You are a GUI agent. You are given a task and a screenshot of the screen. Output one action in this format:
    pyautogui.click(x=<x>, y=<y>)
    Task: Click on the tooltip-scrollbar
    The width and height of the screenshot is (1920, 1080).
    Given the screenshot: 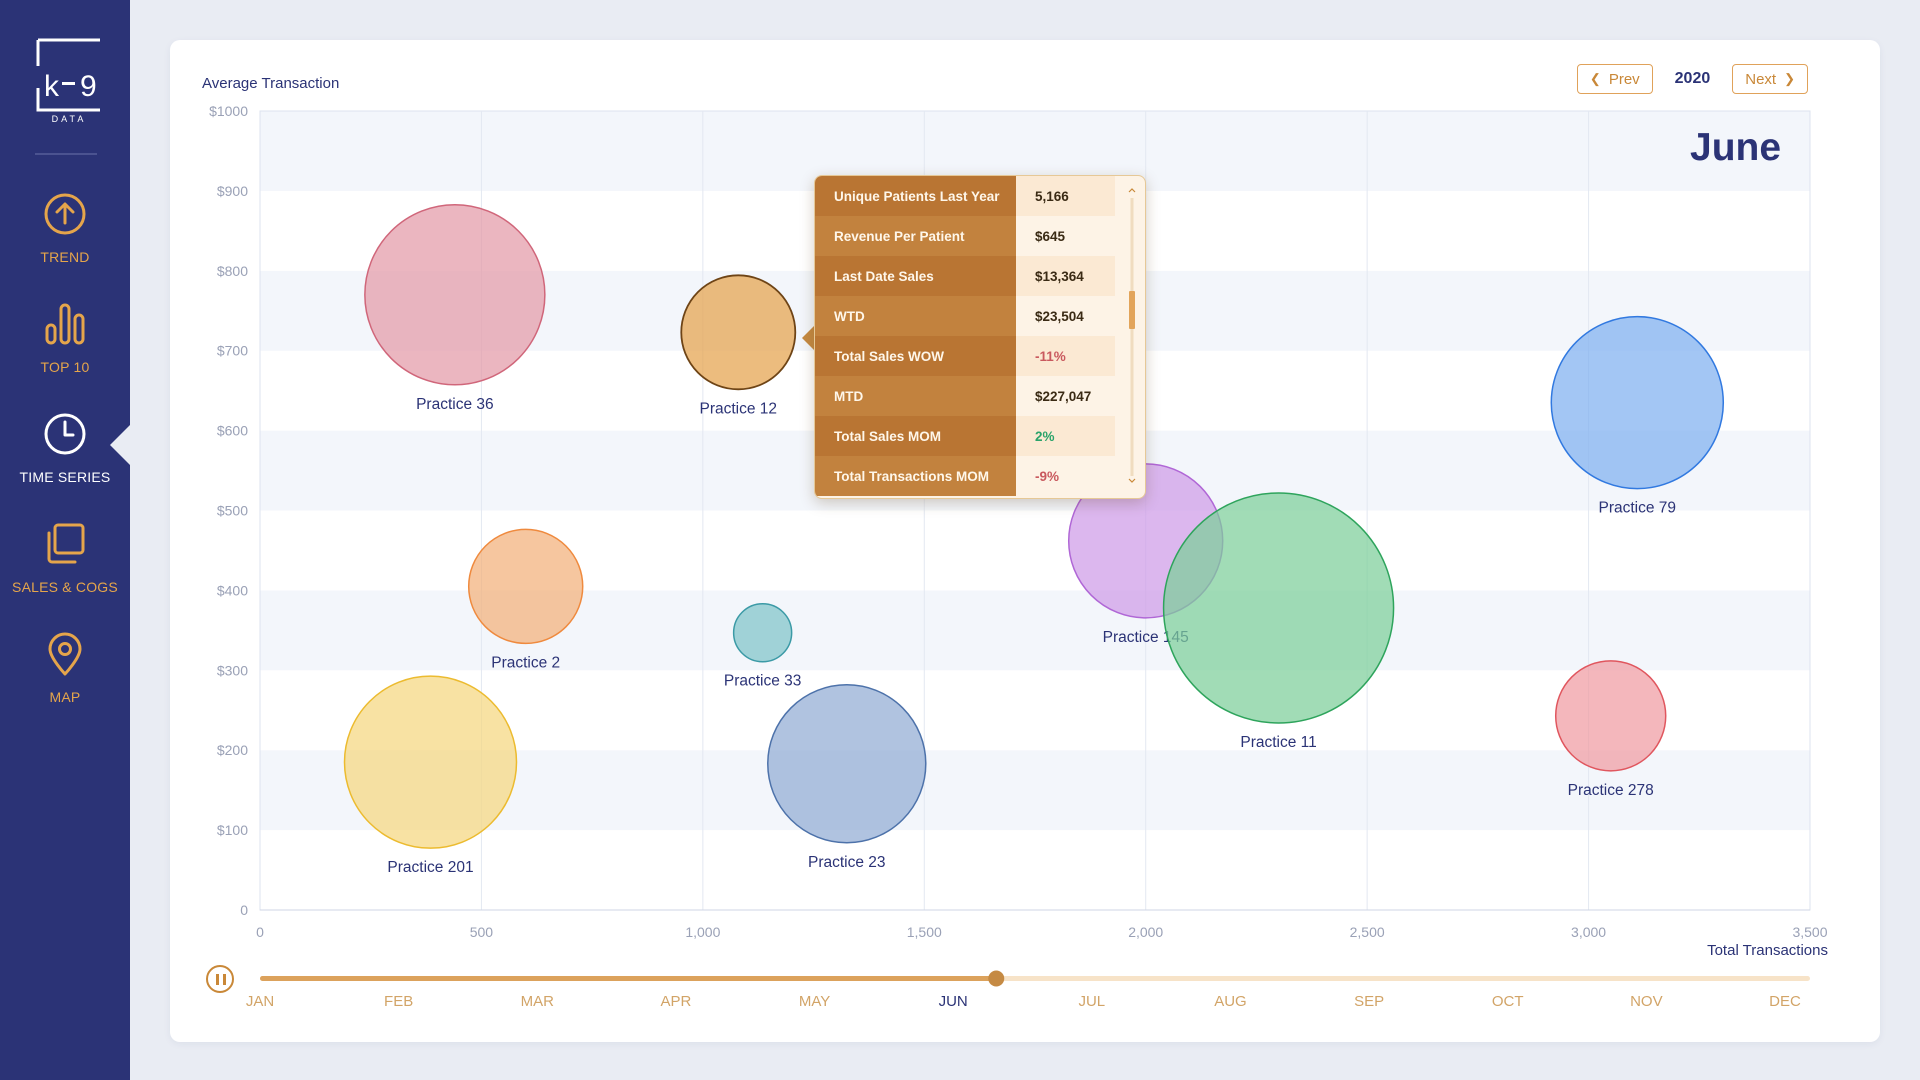 What is the action you would take?
    pyautogui.click(x=1132, y=336)
    